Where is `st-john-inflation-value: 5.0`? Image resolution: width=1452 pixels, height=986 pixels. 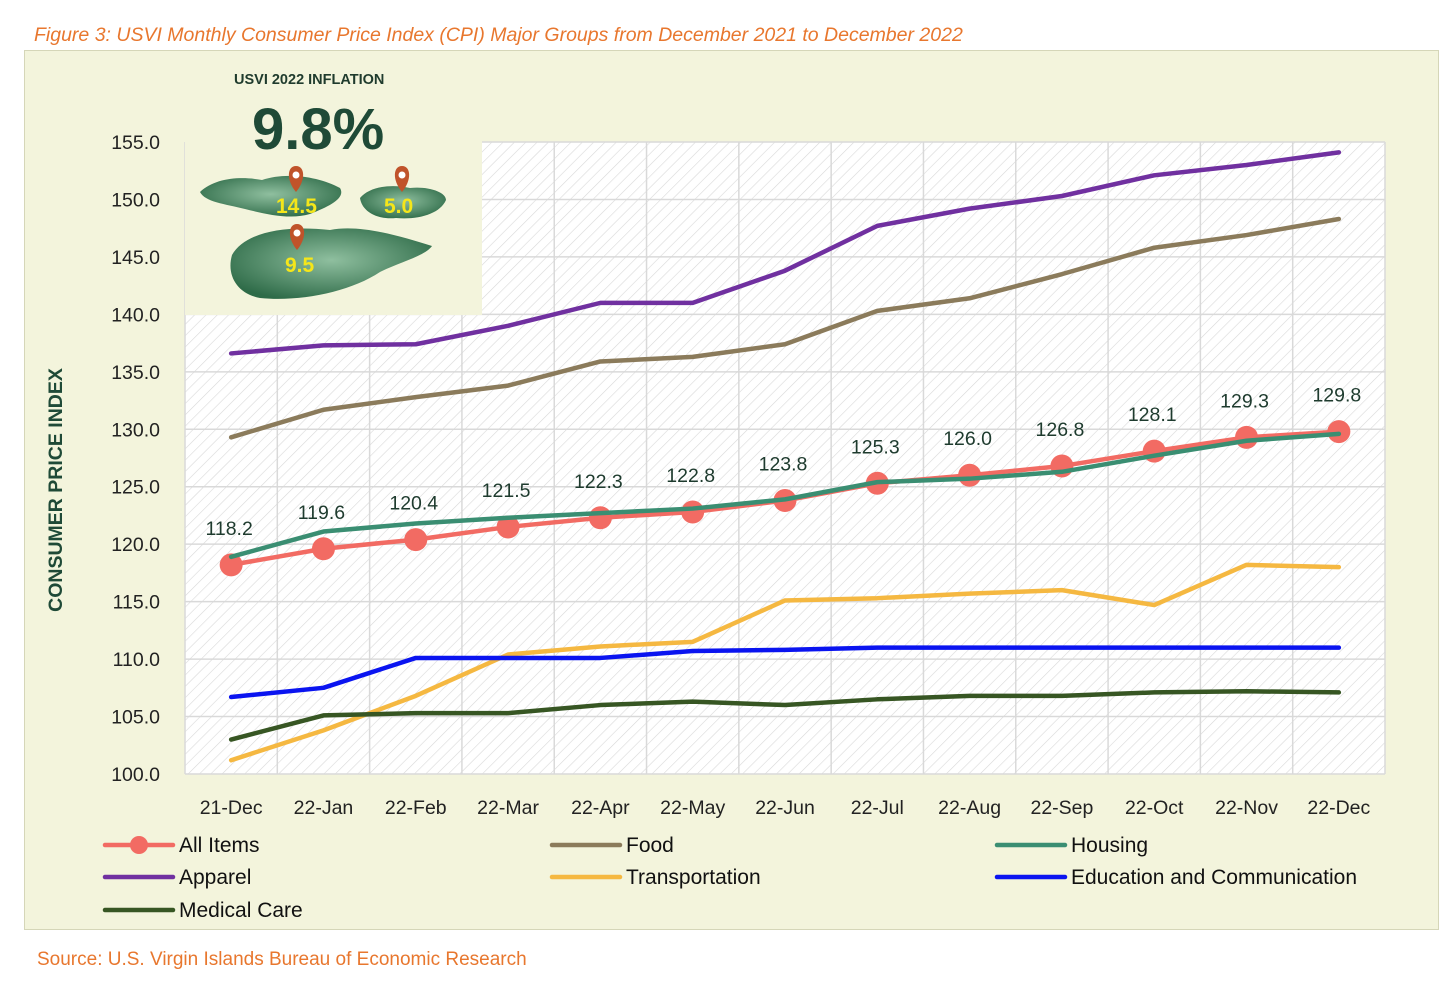
st-john-inflation-value: 5.0 is located at coordinates (398, 206).